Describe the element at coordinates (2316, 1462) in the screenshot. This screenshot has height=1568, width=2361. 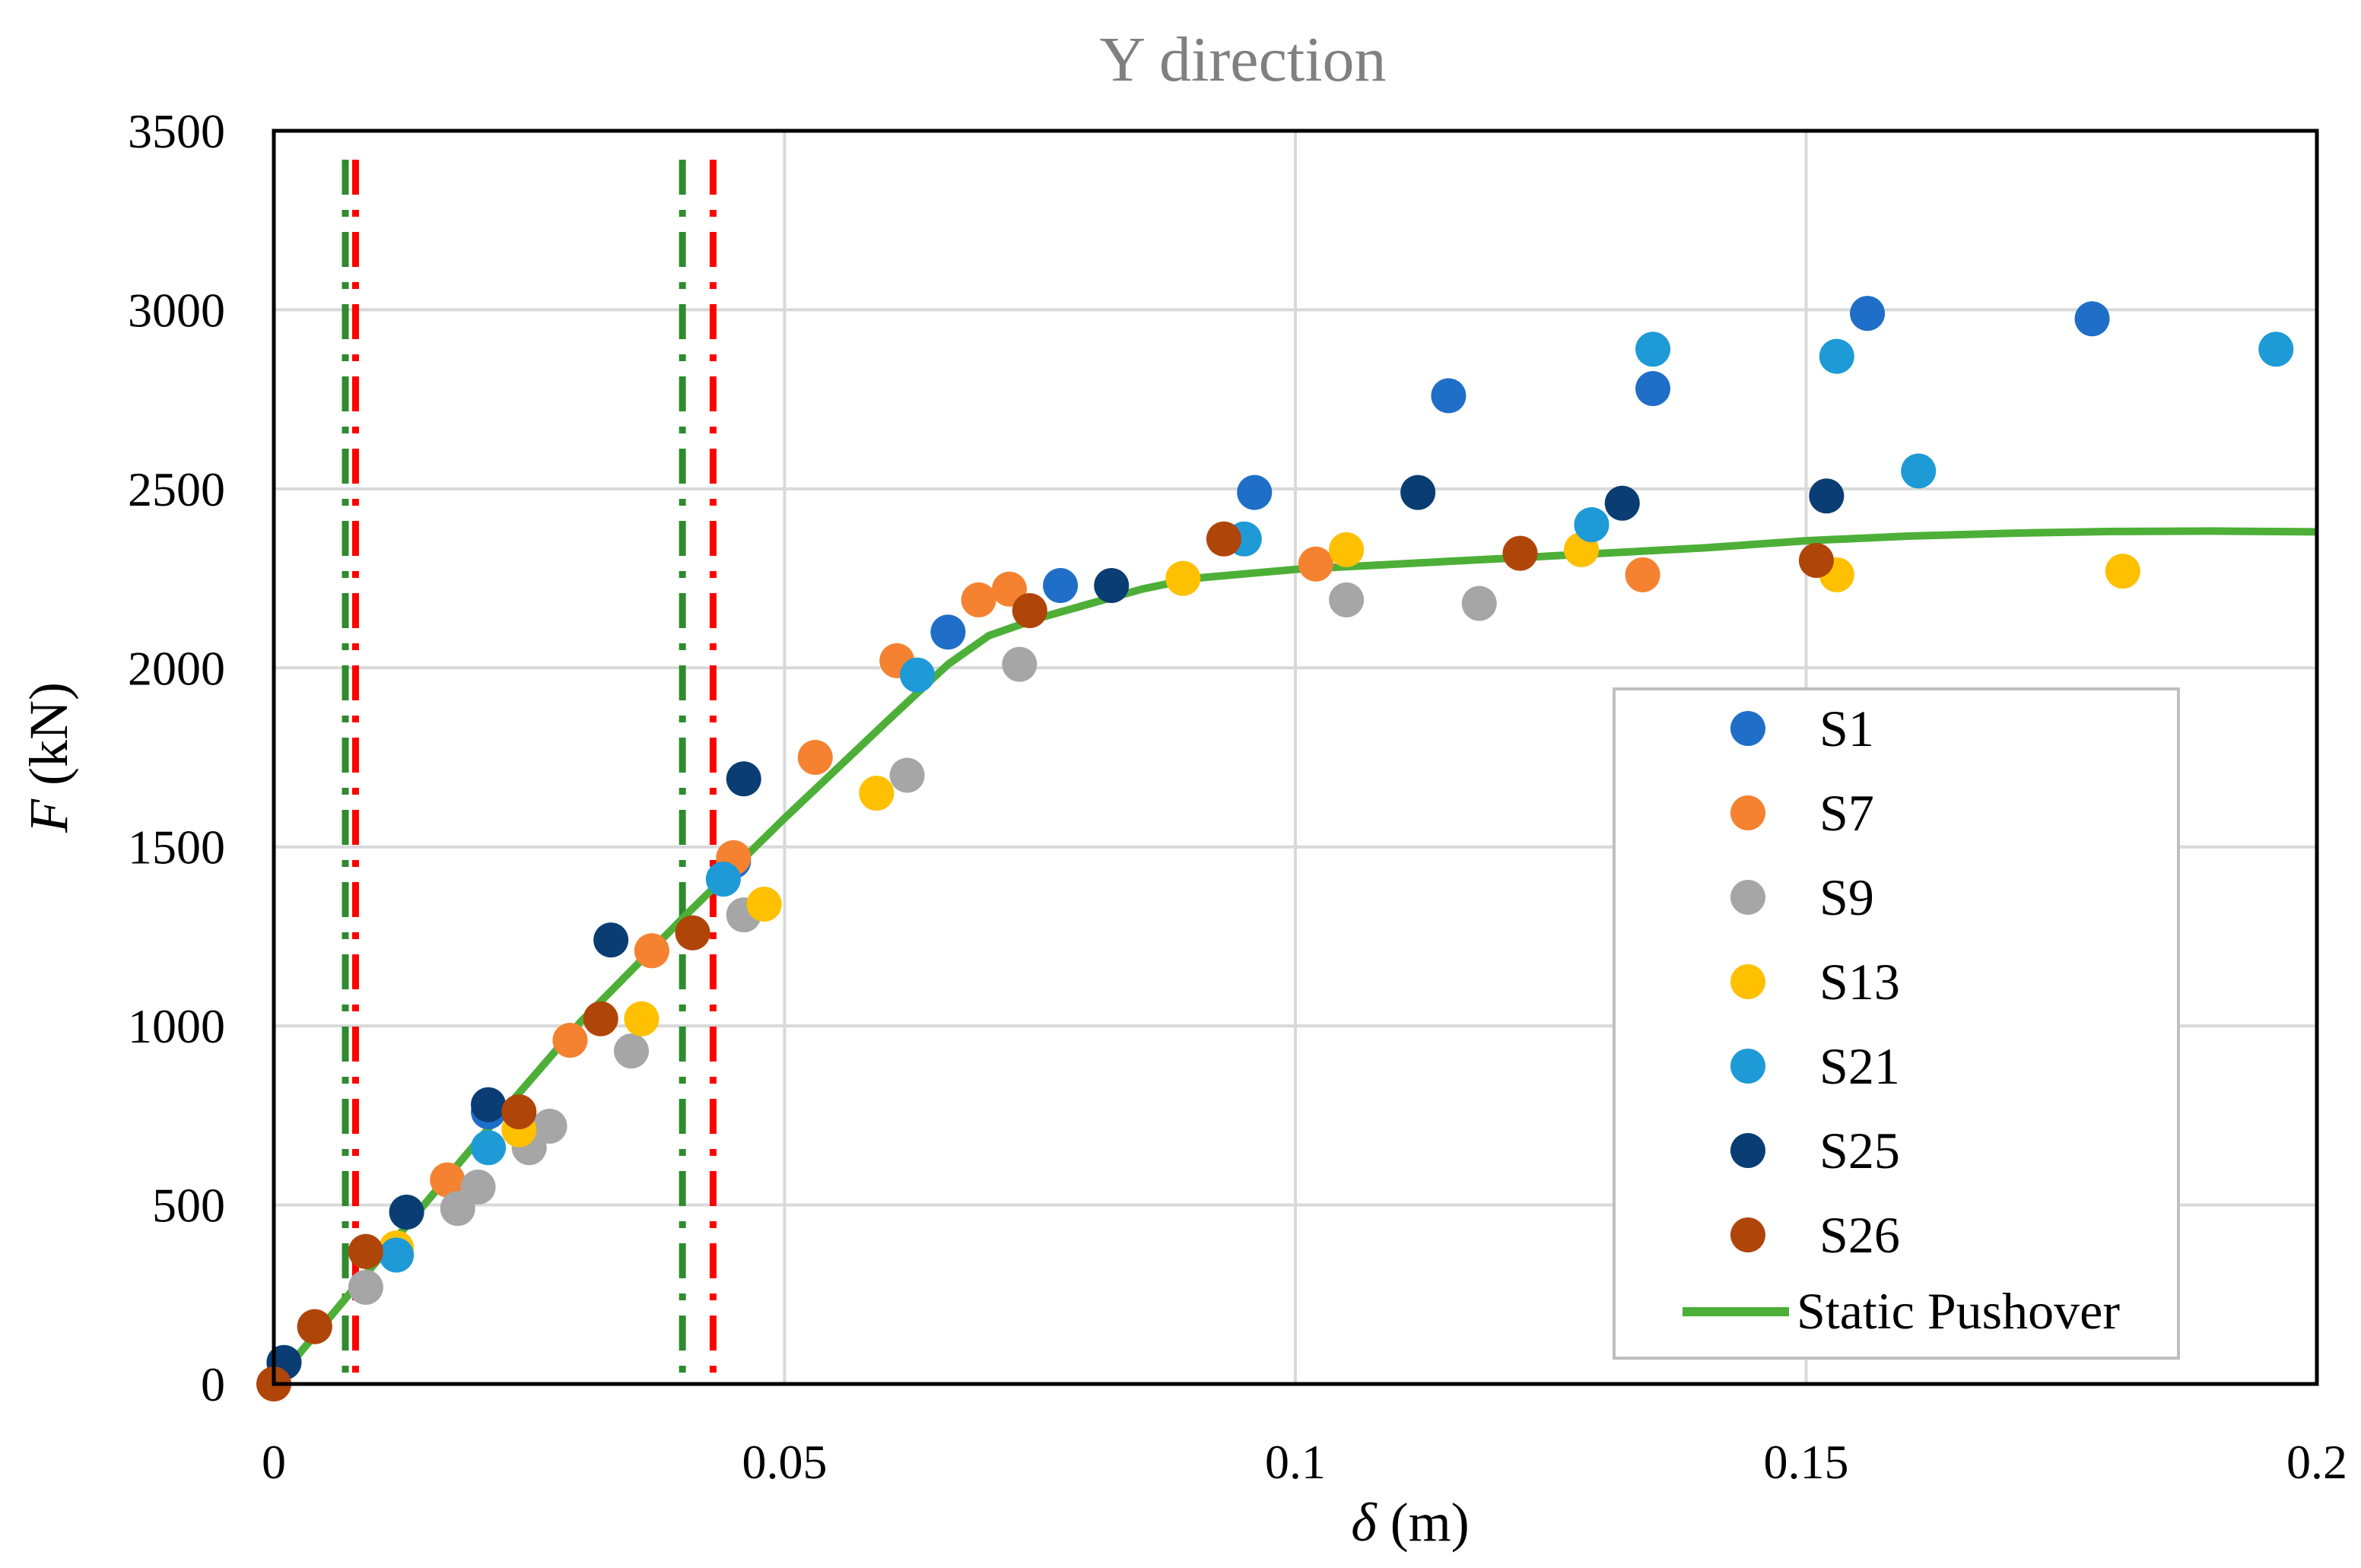
I see `x-tick-label: 0.2` at that location.